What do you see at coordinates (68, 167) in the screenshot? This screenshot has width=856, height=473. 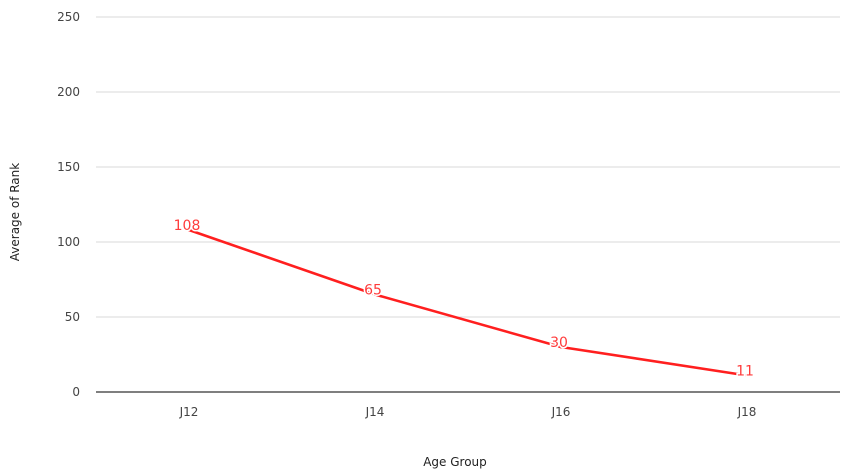 I see `y-tick-label: 150` at bounding box center [68, 167].